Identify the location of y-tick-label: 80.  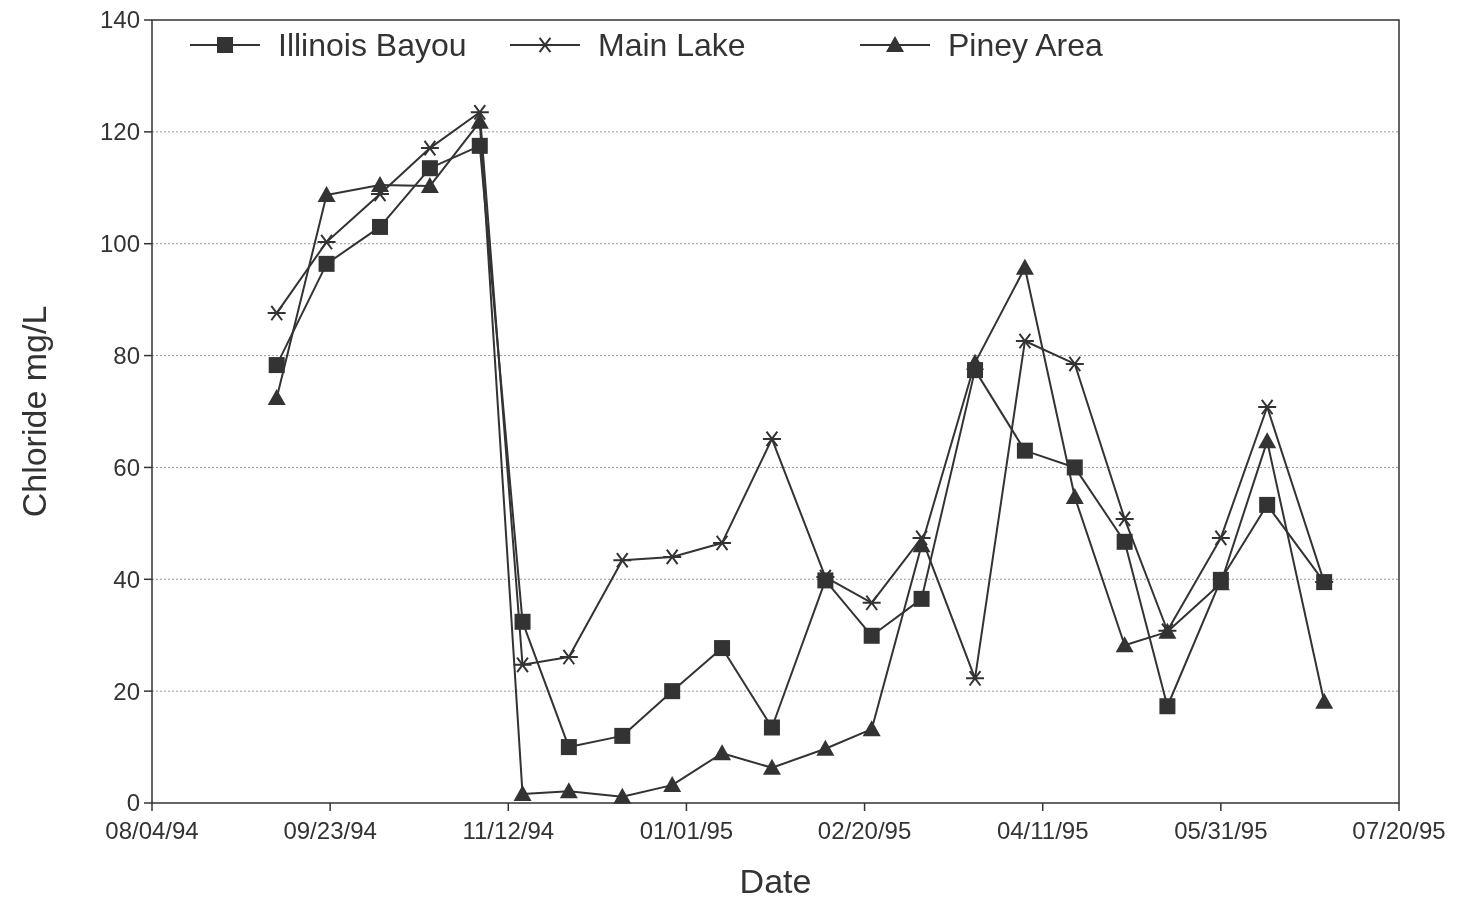
(126, 355).